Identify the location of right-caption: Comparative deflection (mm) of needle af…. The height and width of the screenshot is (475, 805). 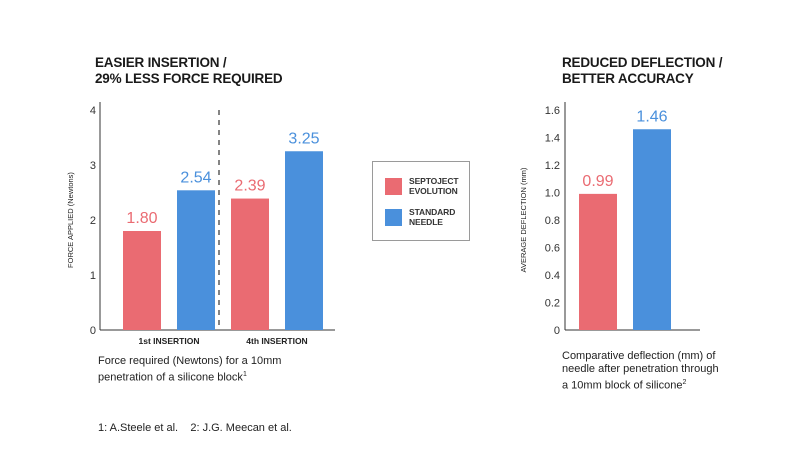
(640, 371).